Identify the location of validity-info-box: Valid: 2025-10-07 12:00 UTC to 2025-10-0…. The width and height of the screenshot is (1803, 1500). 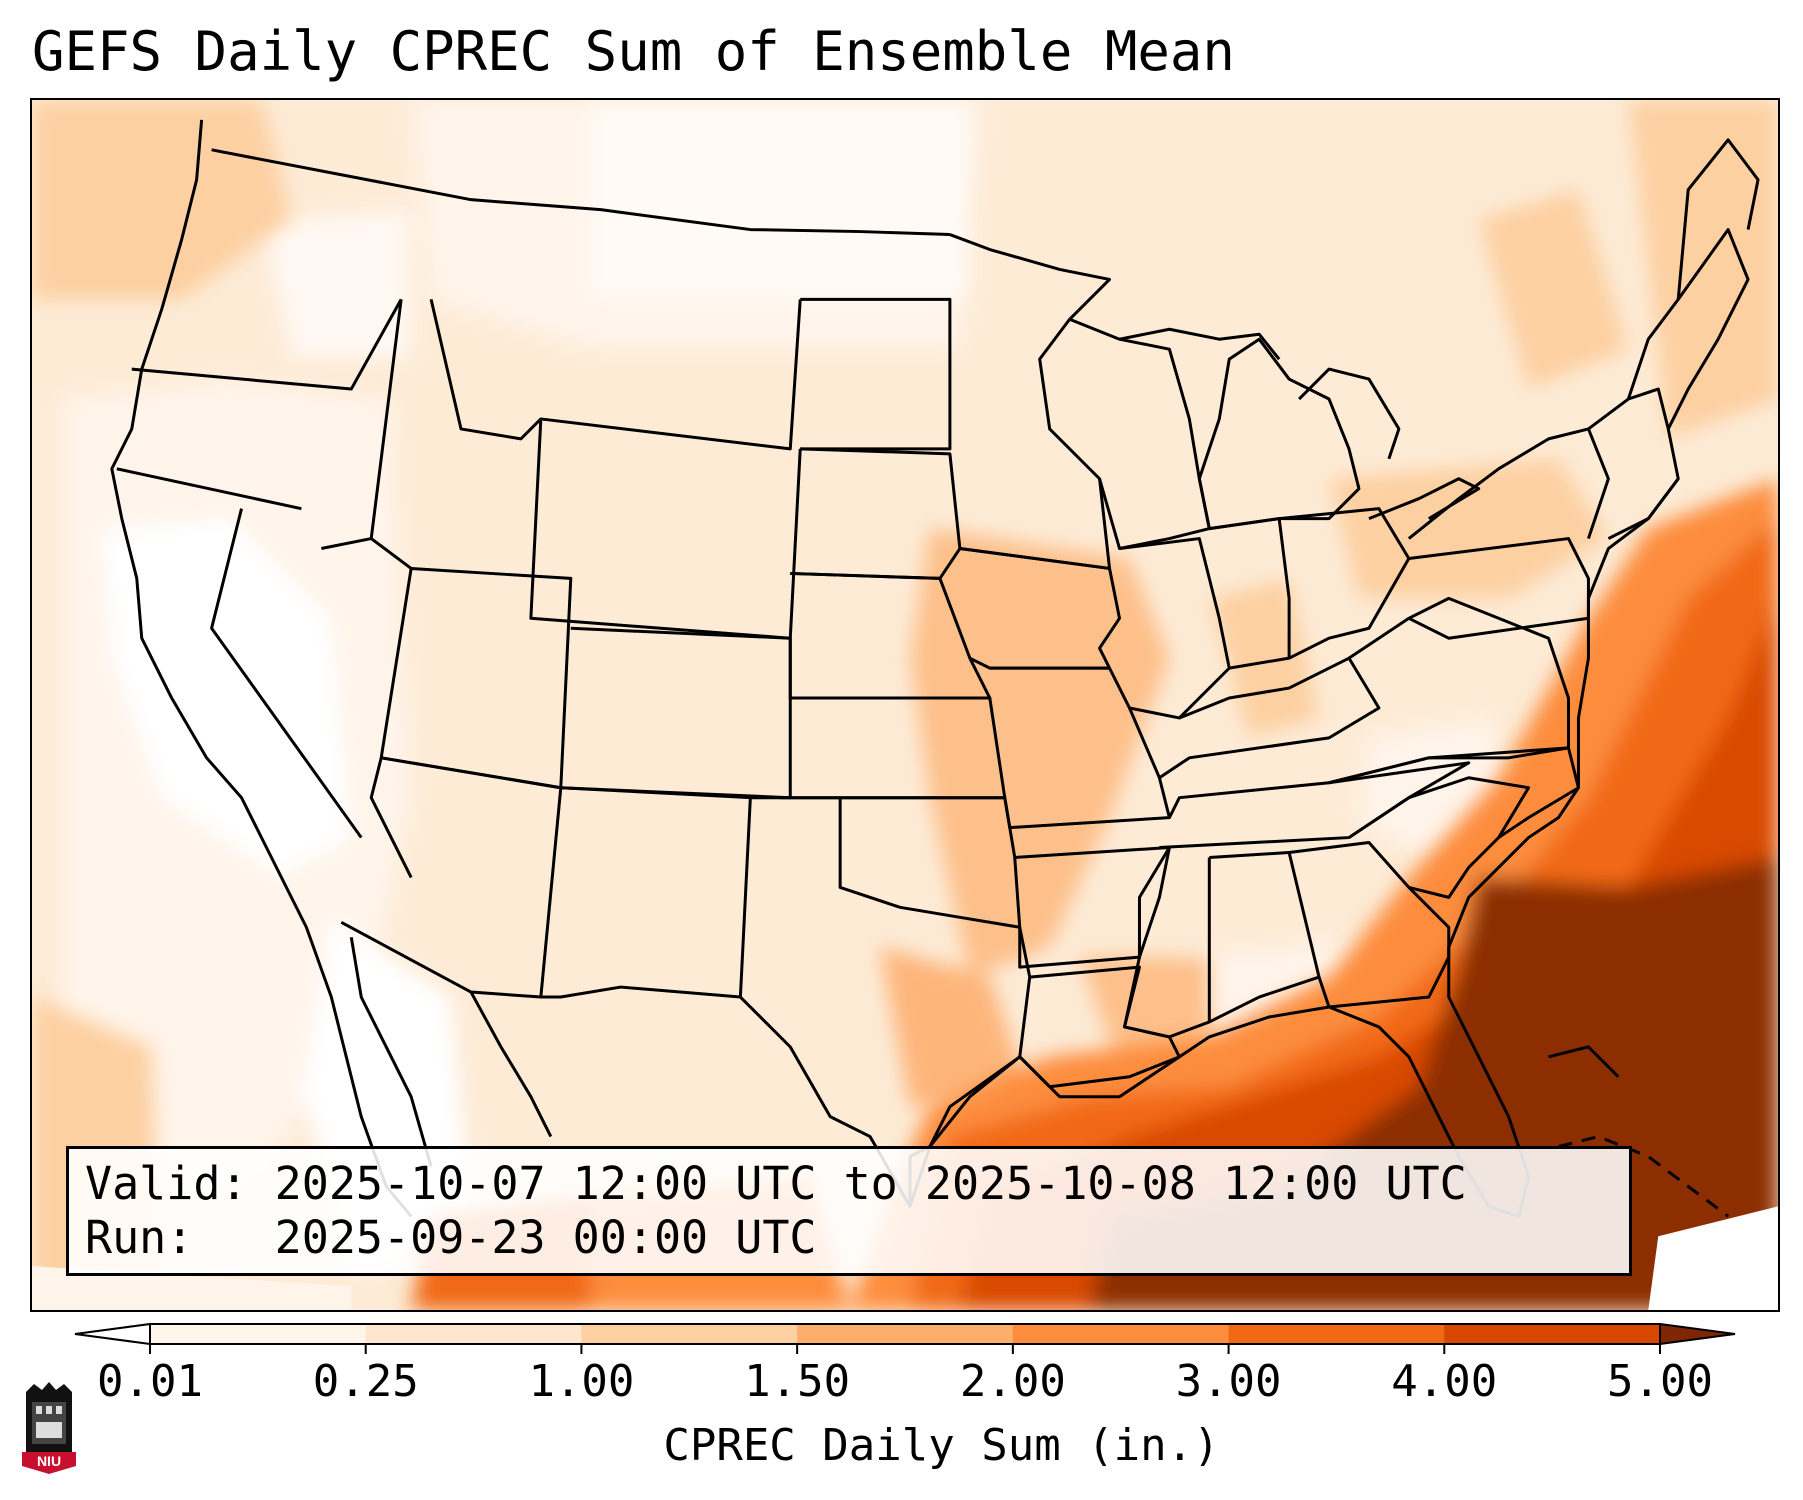
(849, 1211).